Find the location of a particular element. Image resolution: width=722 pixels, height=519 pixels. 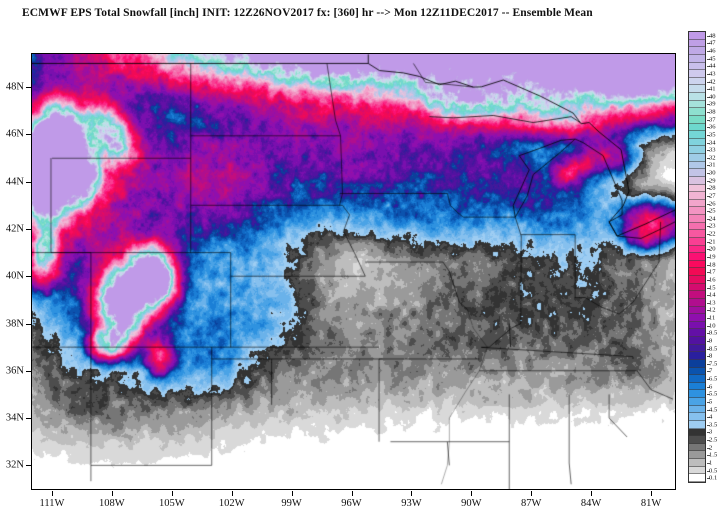

colorbar-label: 4.5 is located at coordinates (713, 410).